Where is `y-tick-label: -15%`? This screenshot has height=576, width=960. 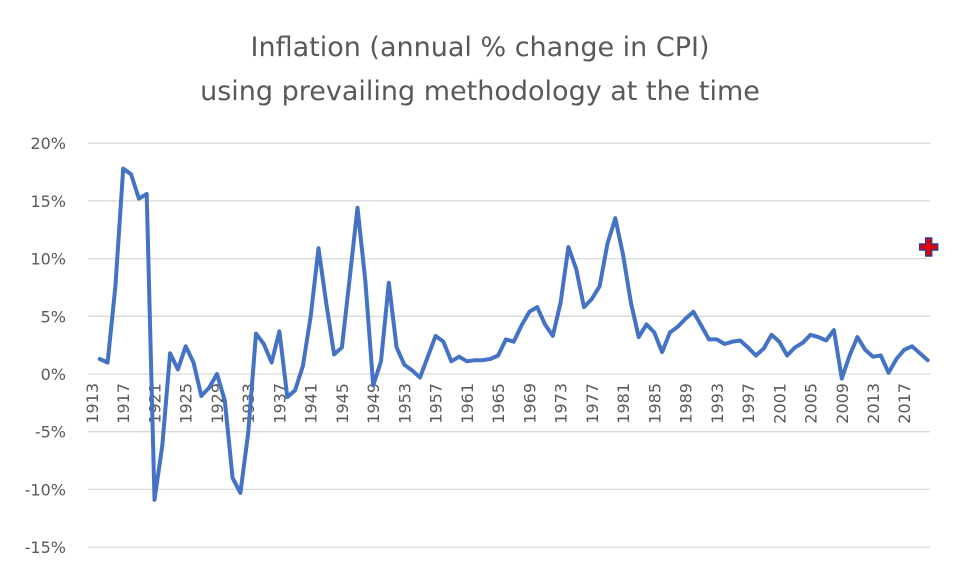 y-tick-label: -15% is located at coordinates (45, 547).